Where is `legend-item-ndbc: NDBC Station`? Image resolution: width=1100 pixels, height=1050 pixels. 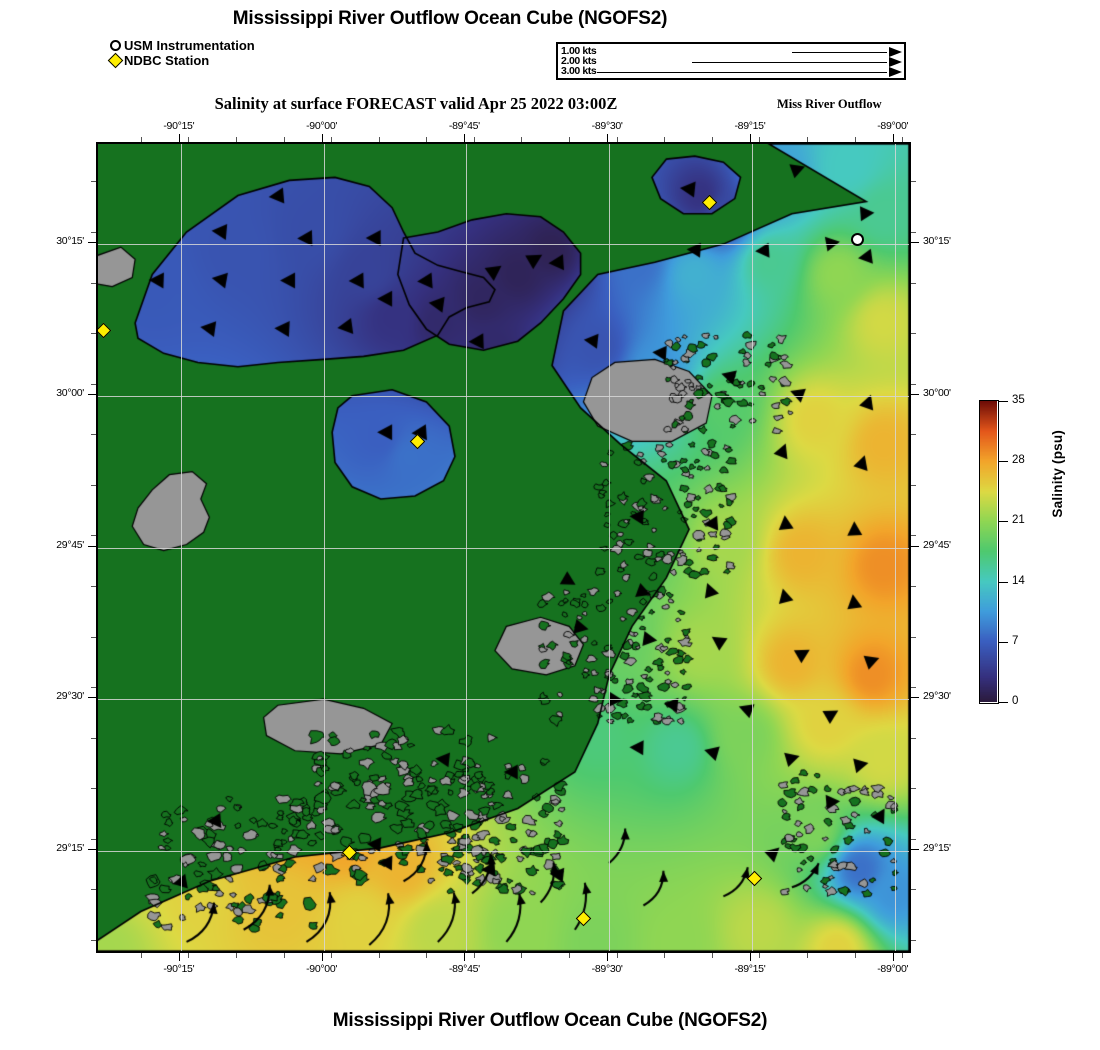 legend-item-ndbc: NDBC Station is located at coordinates (181, 60).